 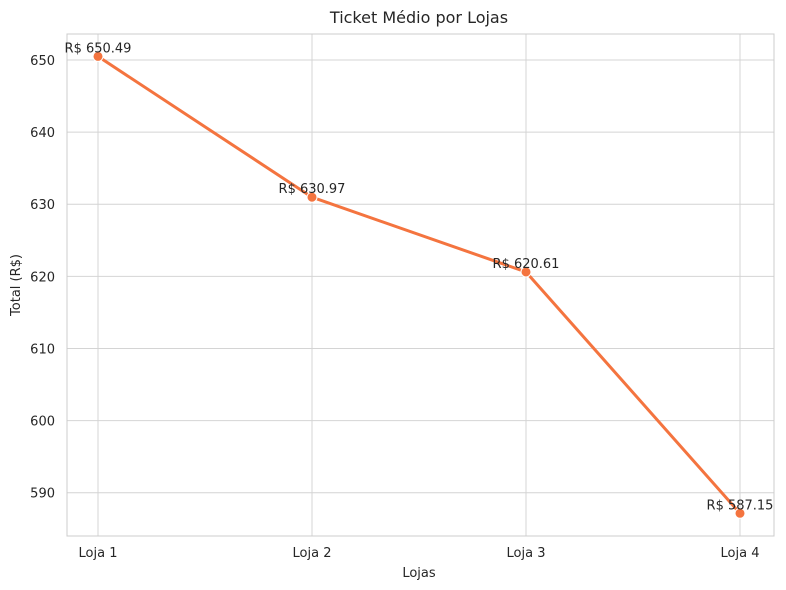 What do you see at coordinates (42, 349) in the screenshot?
I see `y-tick-label: 610` at bounding box center [42, 349].